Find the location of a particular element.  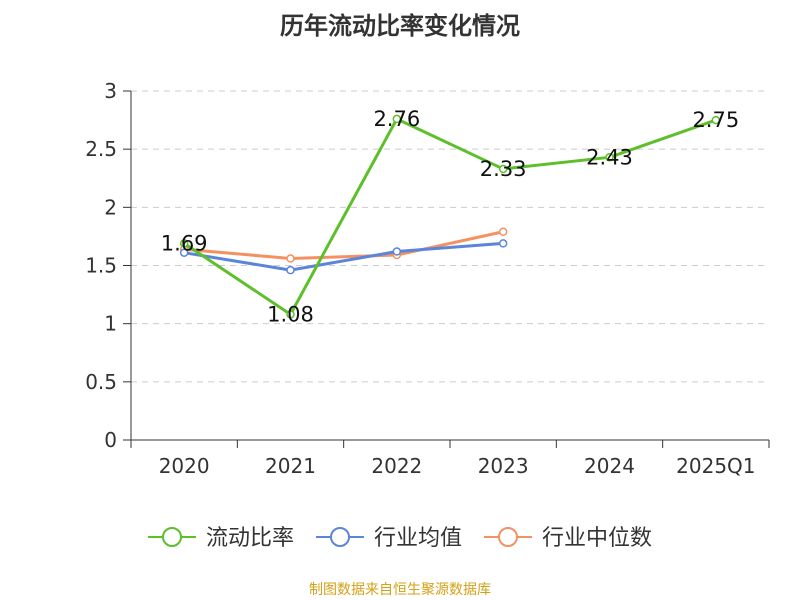

data-label: 2.43 is located at coordinates (609, 157).